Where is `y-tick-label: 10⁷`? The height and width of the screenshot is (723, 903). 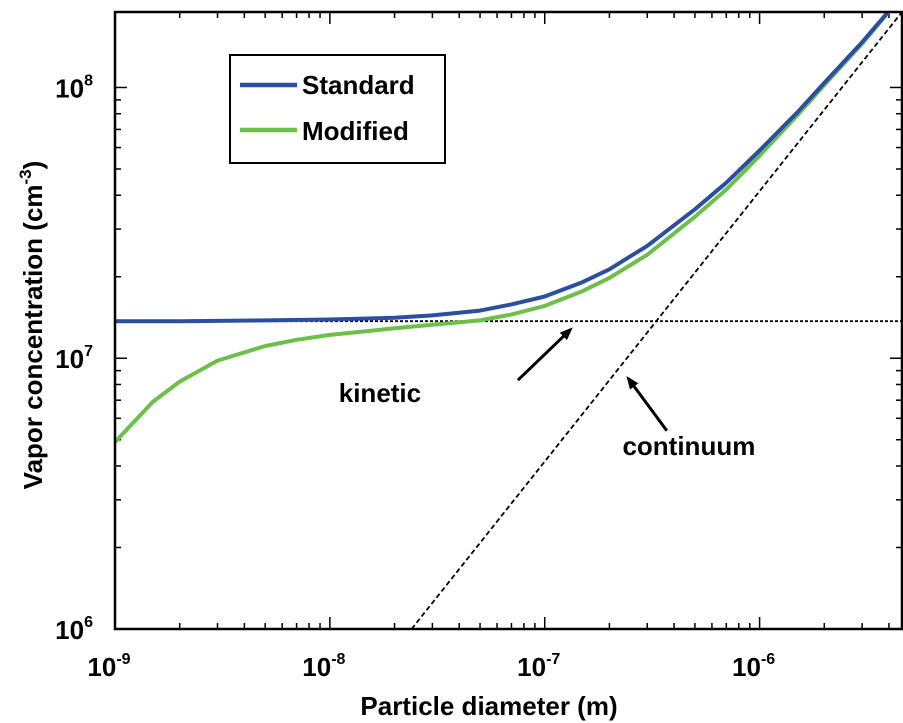 y-tick-label: 10⁷ is located at coordinates (74, 358).